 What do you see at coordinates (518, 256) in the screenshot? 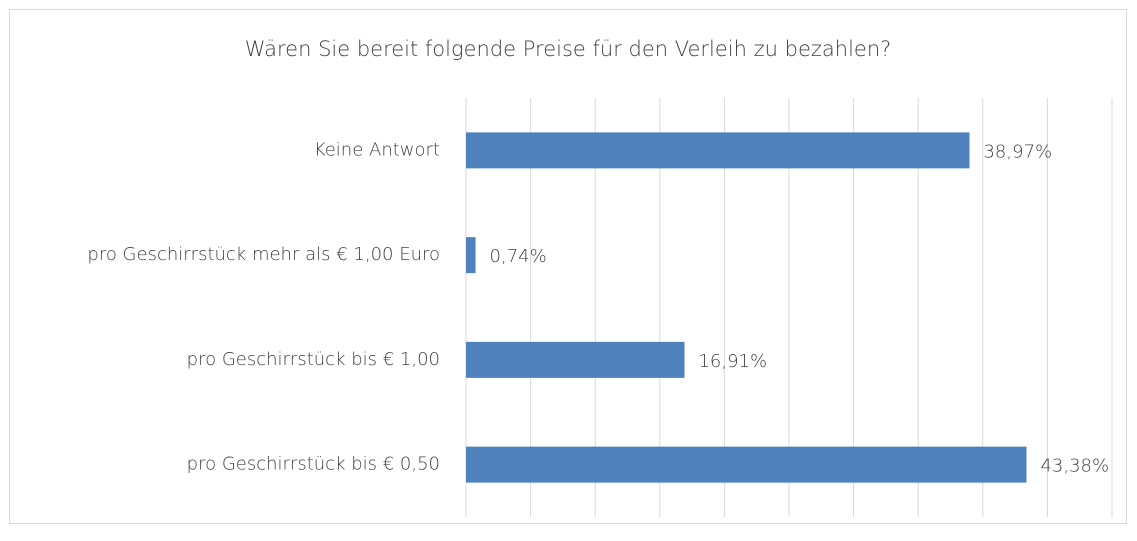
I see `data-label: 0,74%` at bounding box center [518, 256].